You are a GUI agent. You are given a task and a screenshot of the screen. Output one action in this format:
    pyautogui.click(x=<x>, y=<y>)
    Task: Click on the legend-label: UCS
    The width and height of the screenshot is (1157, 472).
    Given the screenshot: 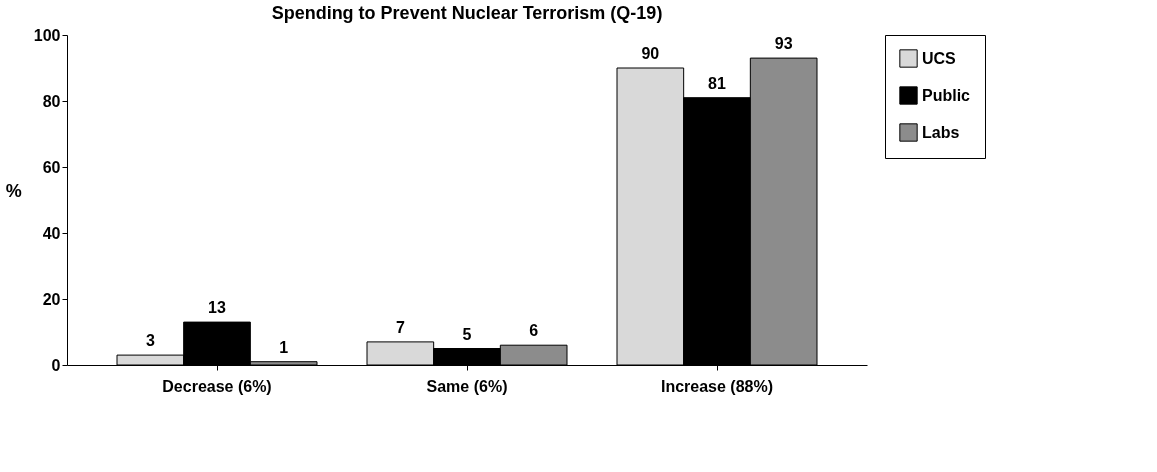 What is the action you would take?
    pyautogui.click(x=939, y=58)
    